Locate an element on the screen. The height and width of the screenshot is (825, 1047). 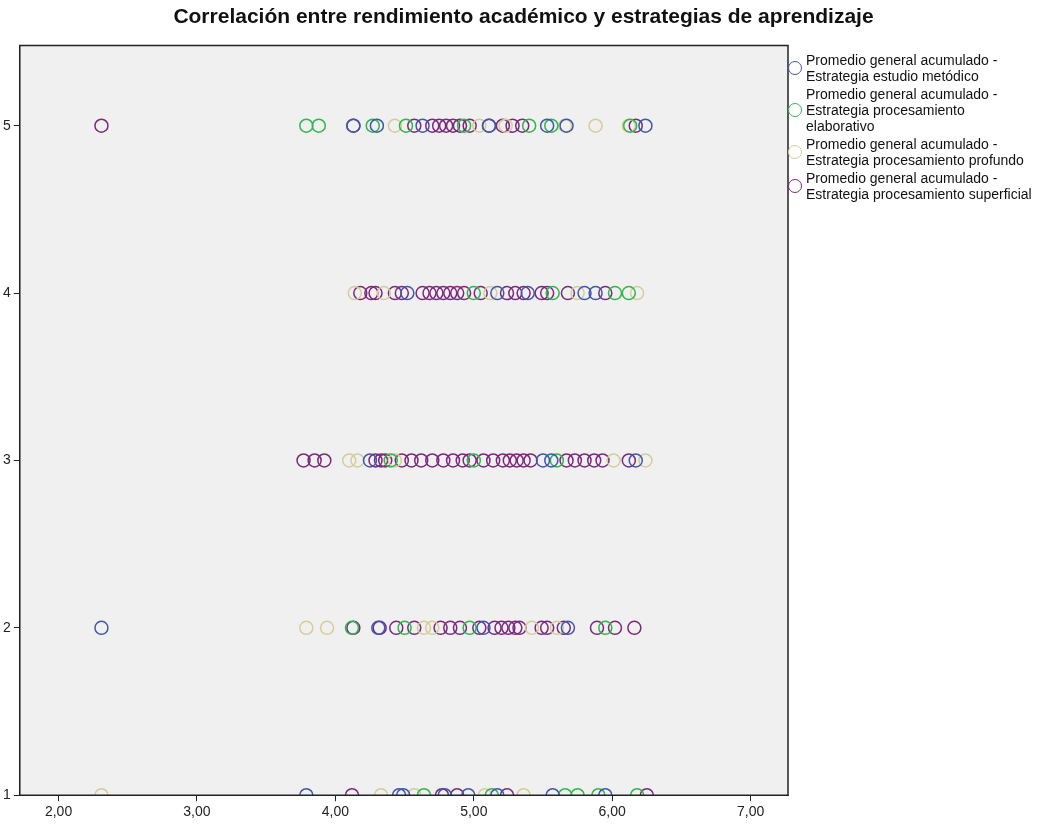
y-tick-label: 4 is located at coordinates (6, 291).